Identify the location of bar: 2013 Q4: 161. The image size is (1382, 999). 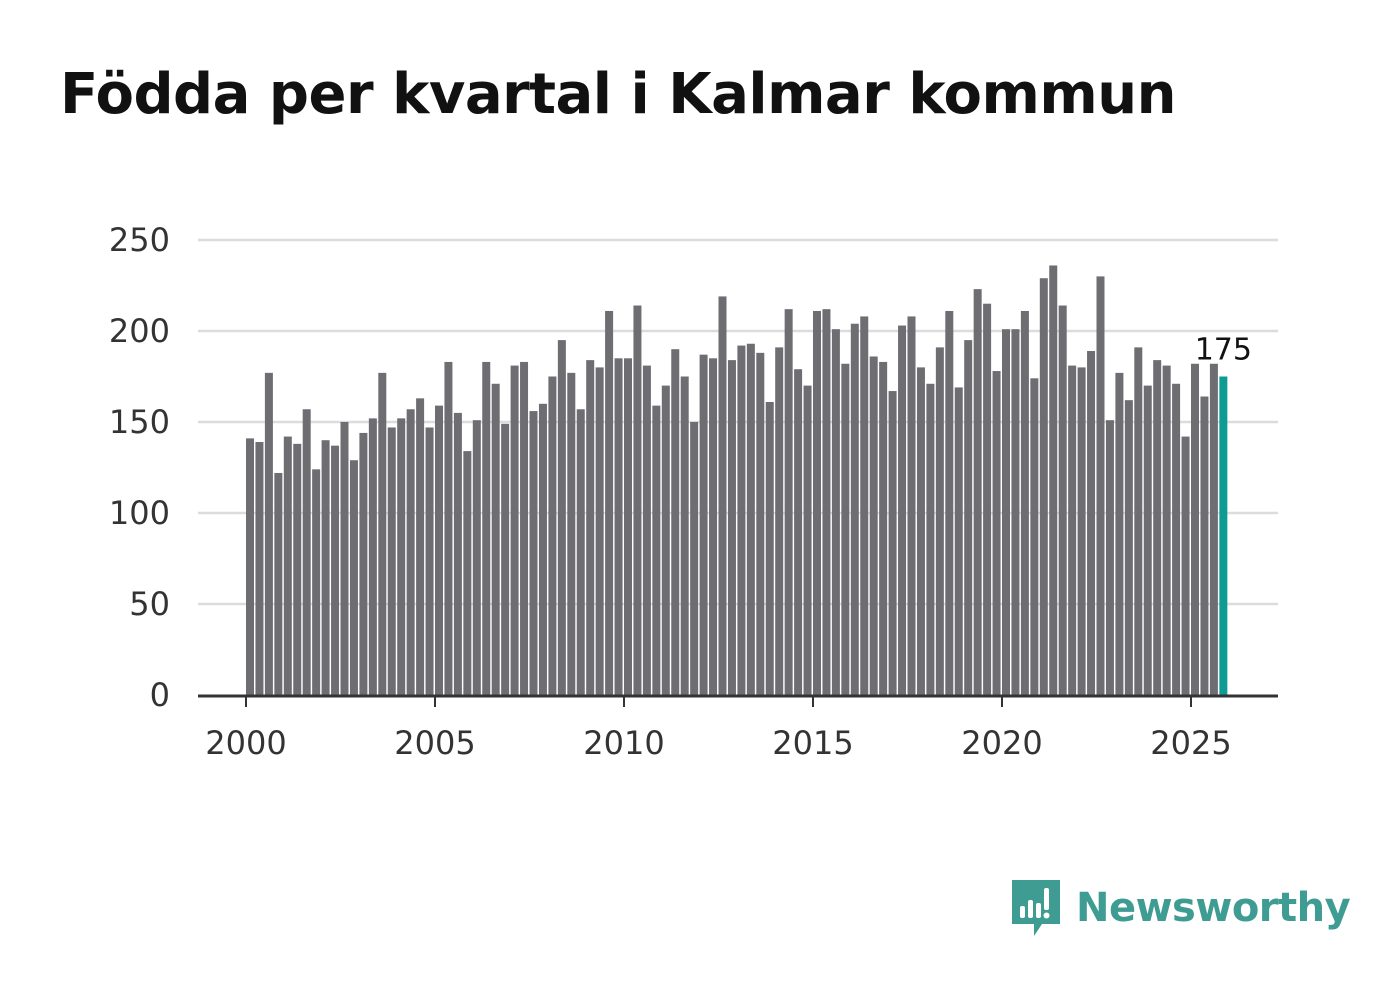
(769, 548).